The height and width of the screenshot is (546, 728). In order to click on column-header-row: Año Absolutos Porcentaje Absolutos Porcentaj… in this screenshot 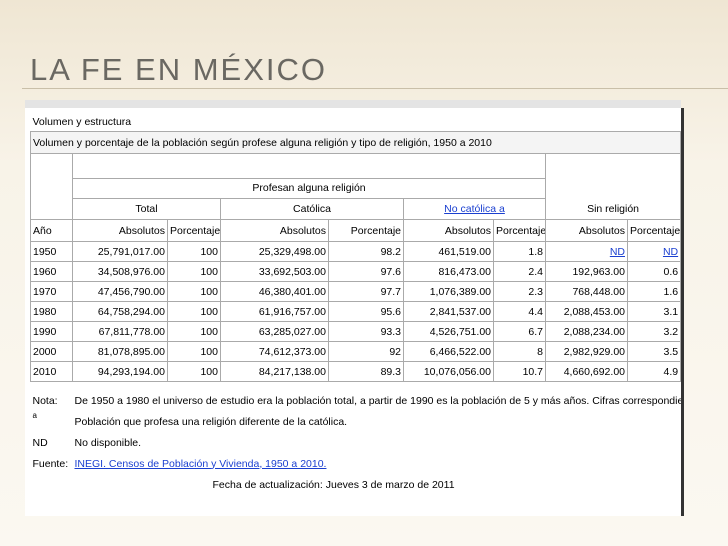, I will do `click(356, 230)`.